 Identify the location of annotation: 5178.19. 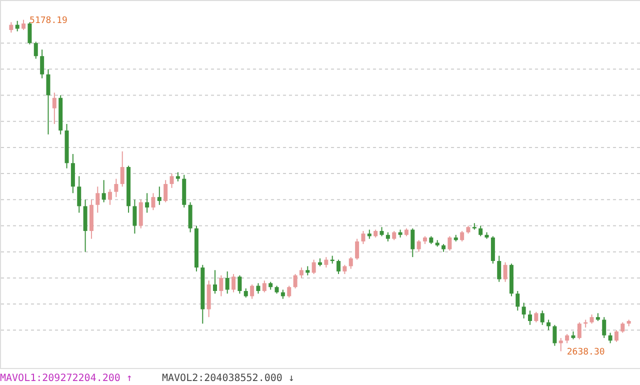
(49, 21).